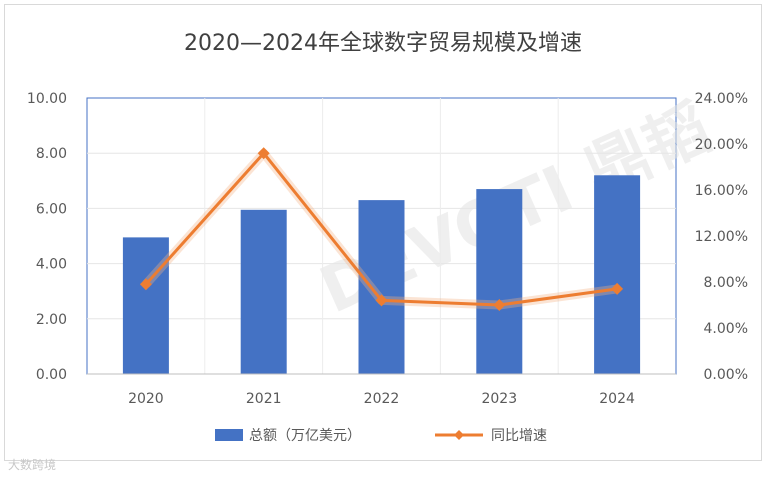 The image size is (768, 479). I want to click on x-tick-label: 2021, so click(264, 399).